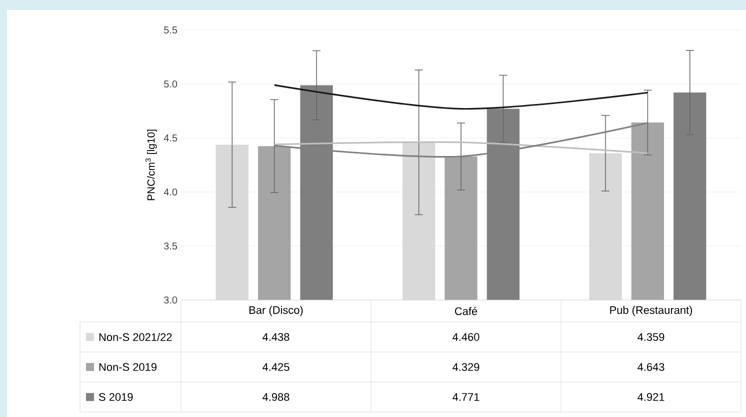 The image size is (746, 417). Describe the element at coordinates (466, 337) in the screenshot. I see `data-label: 4.460` at that location.